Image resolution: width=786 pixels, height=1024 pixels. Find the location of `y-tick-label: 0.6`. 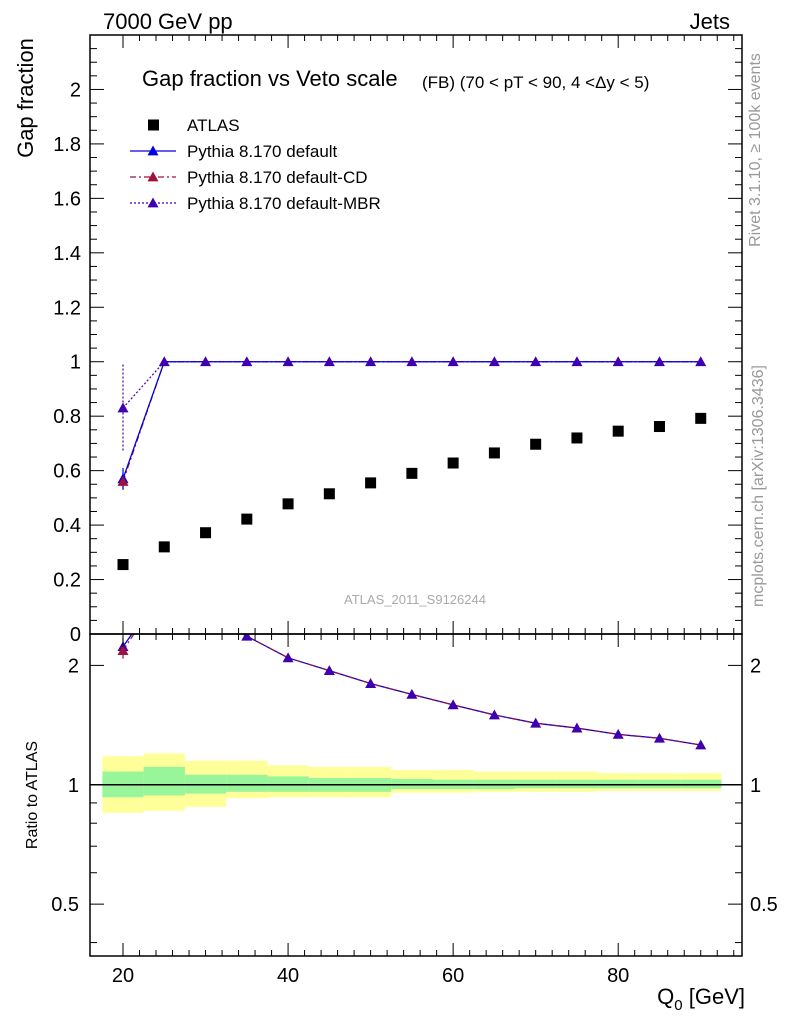

y-tick-label: 0.6 is located at coordinates (67, 472).